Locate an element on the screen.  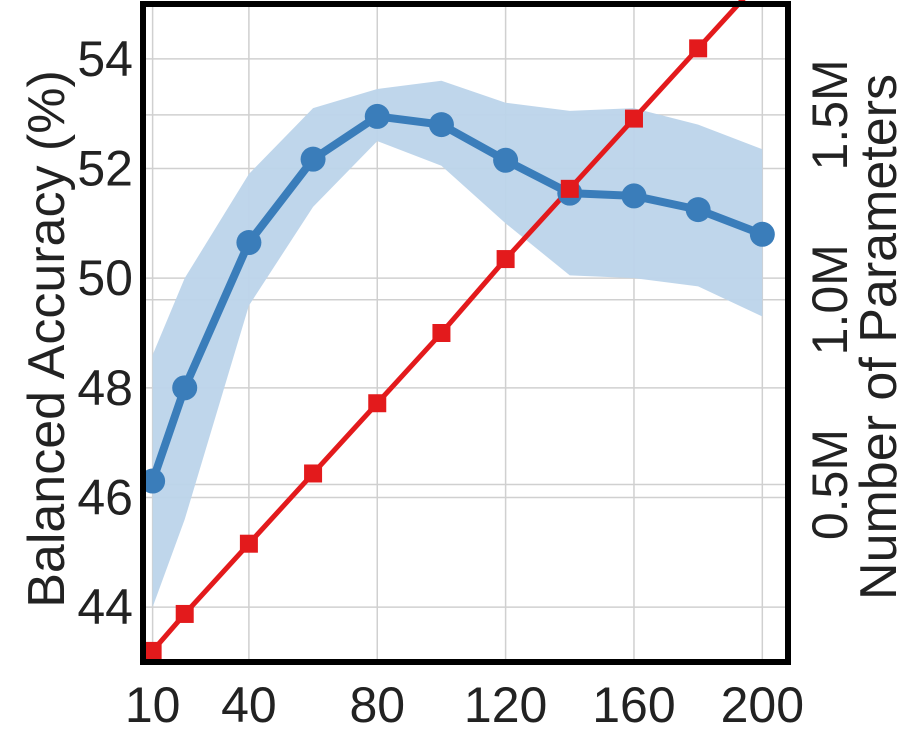
x-tick-label: 80 is located at coordinates (377, 704).